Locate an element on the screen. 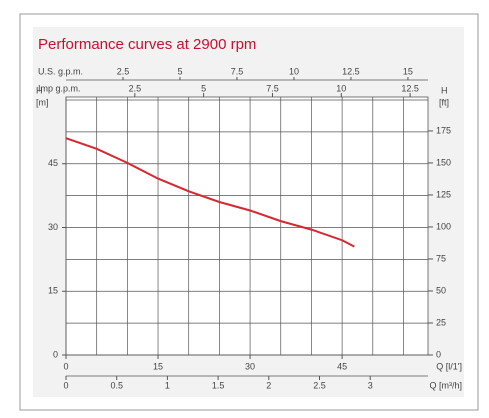 This screenshot has width=489, height=418. y2-tick-label: 150 is located at coordinates (443, 162).